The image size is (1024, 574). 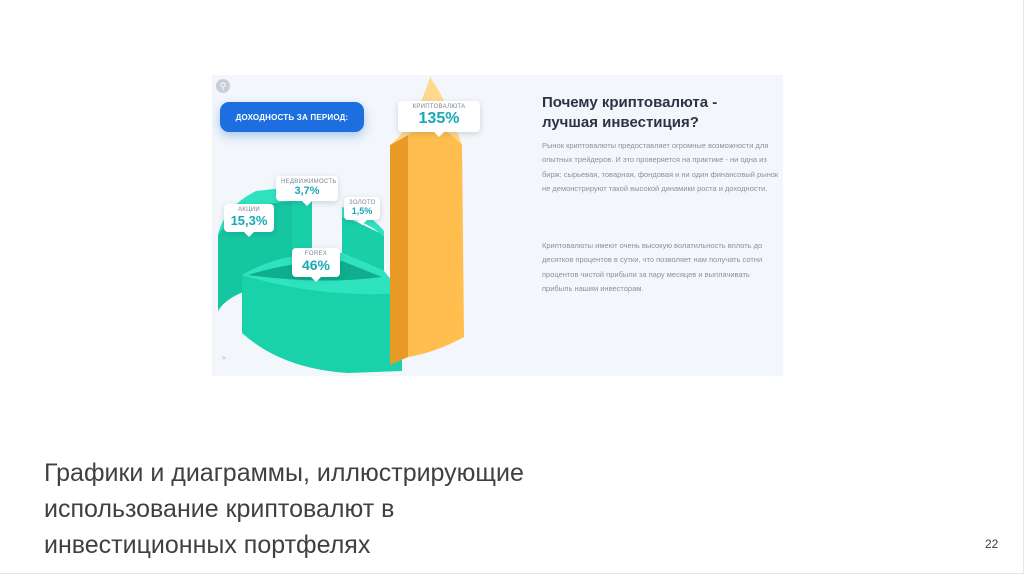 I want to click on callout-stocks: АКЦИИ 15,3%, so click(x=249, y=220).